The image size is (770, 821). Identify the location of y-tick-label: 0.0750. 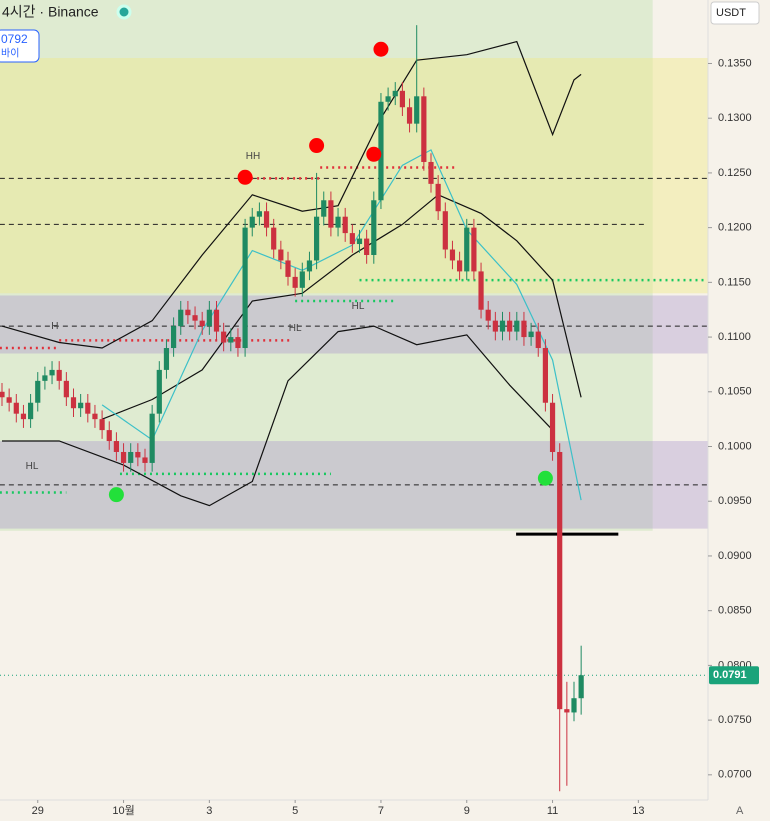
(735, 720).